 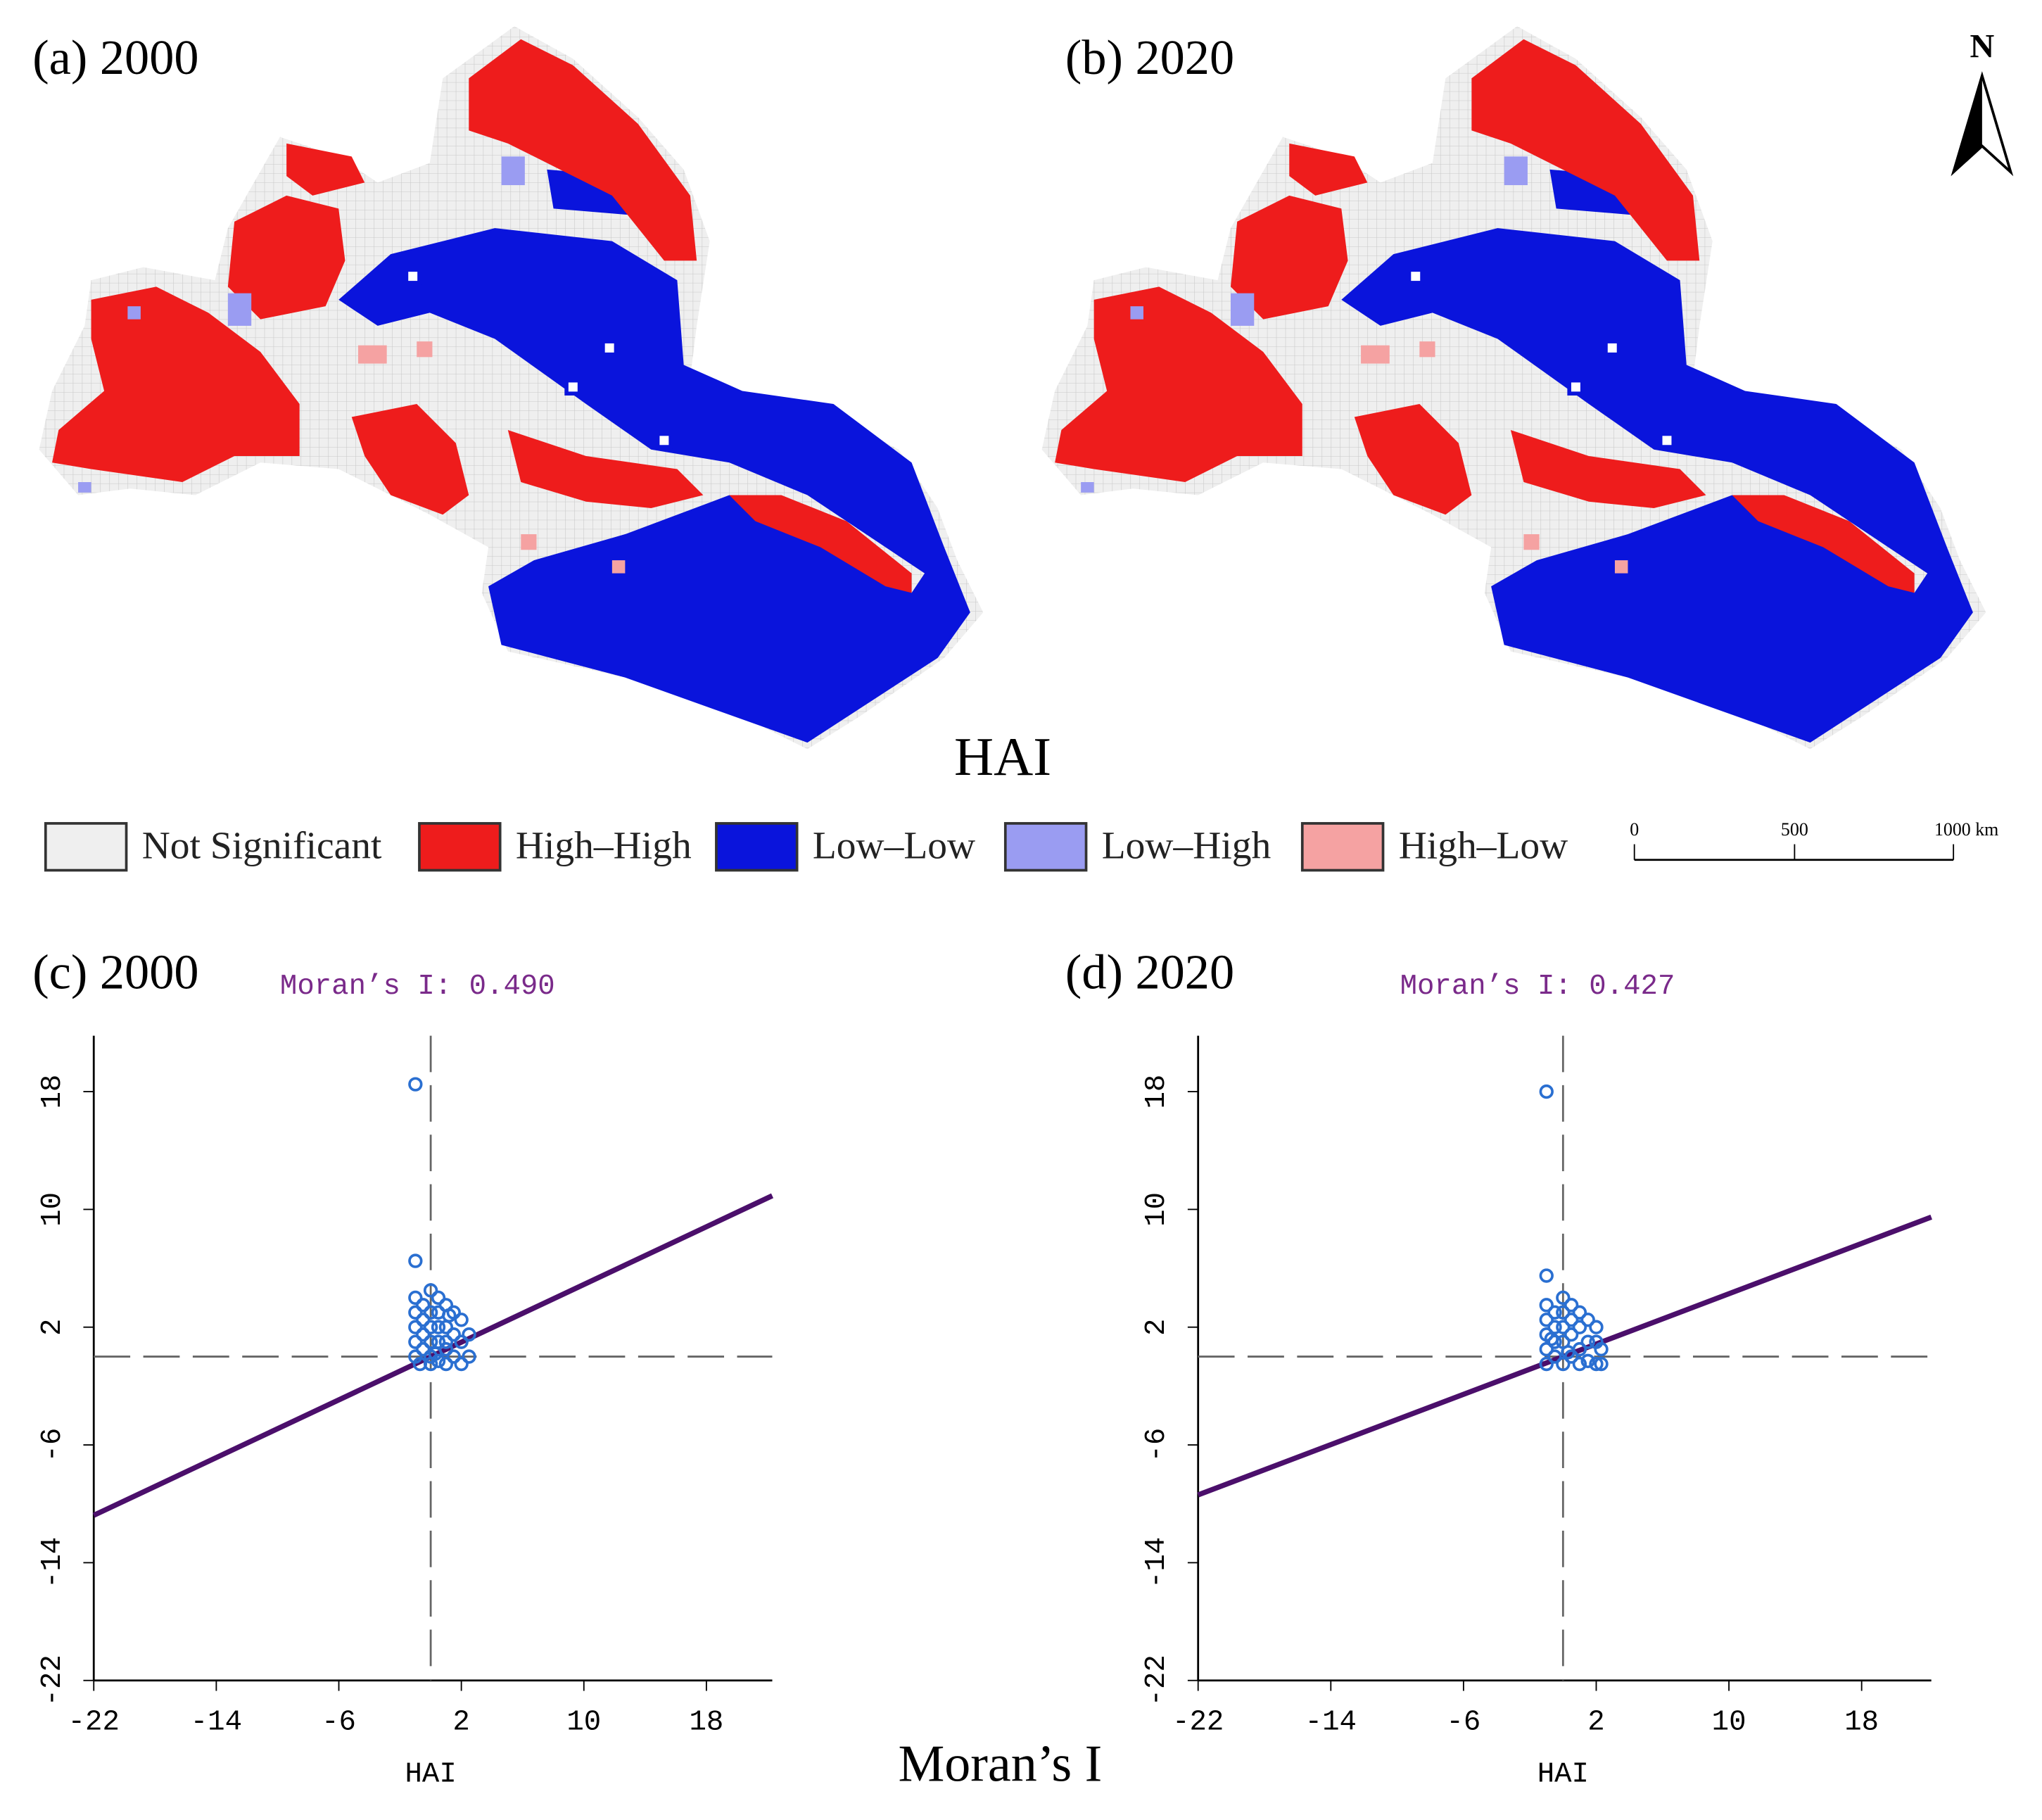 I want to click on chart-subtitle: Moran’s I: 0.490, so click(x=417, y=987).